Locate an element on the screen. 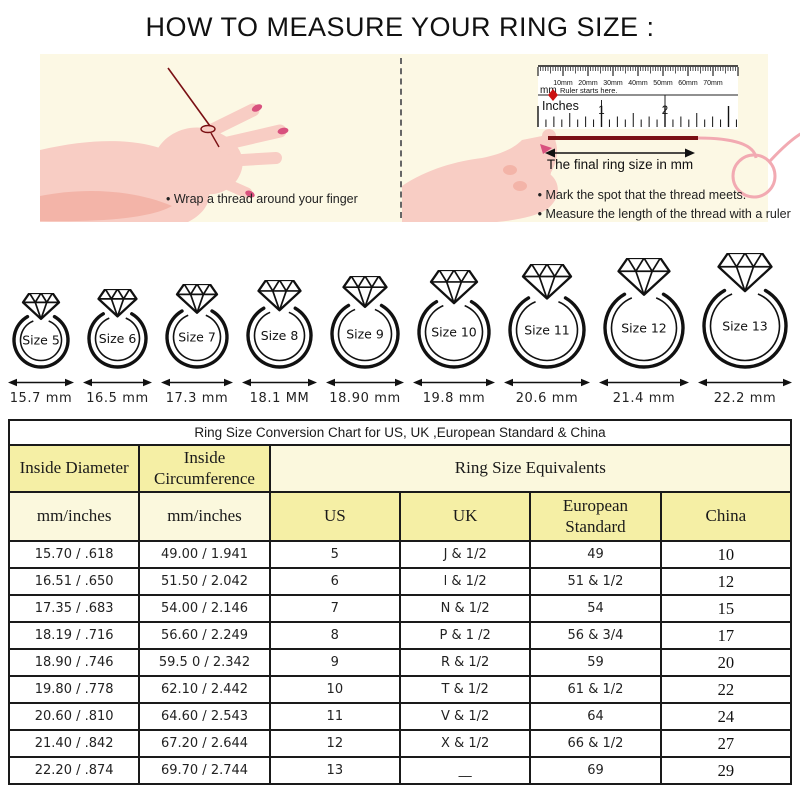 The width and height of the screenshot is (800, 800). ring-mm-label: 16.5 mm is located at coordinates (117, 398).